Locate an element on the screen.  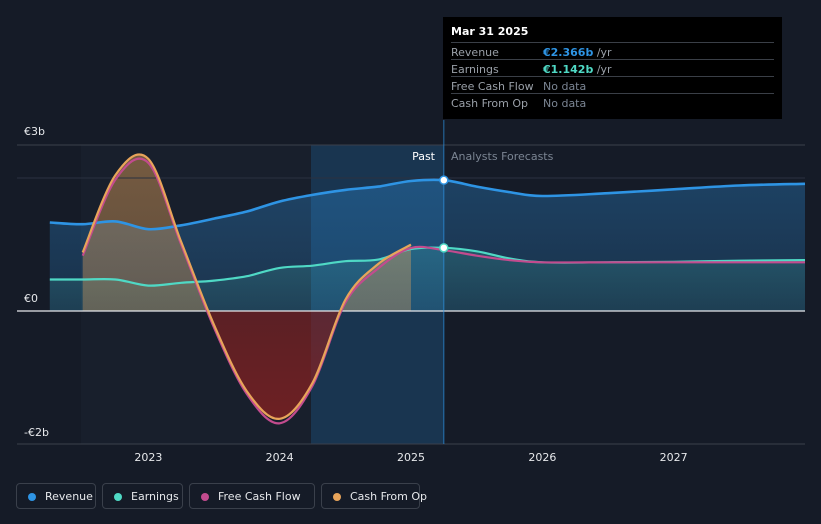
x-tick-label: 2026 is located at coordinates (542, 457).